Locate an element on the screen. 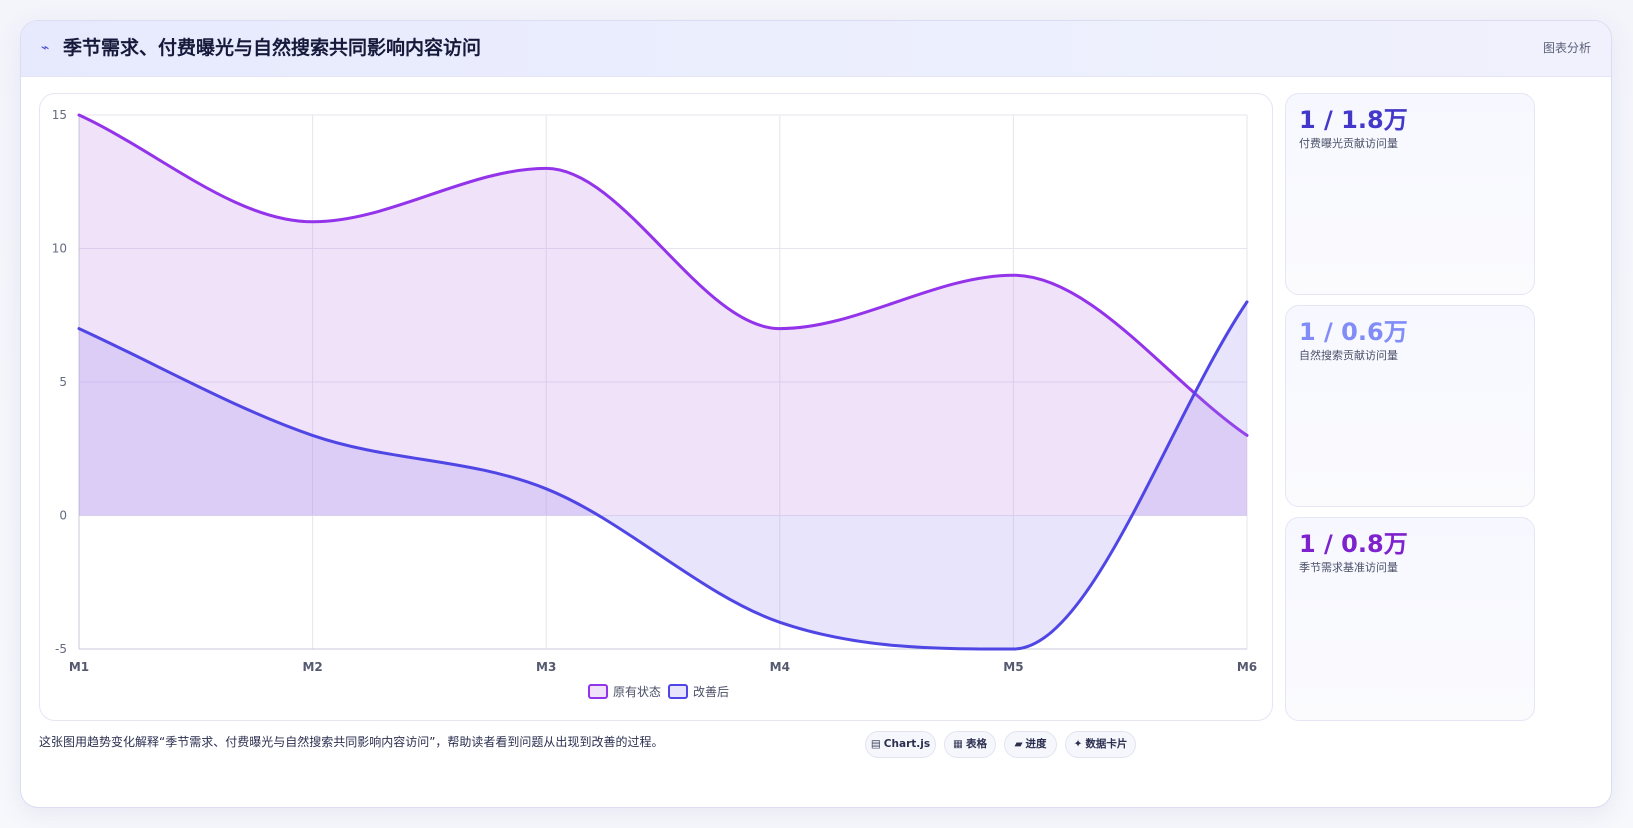 This screenshot has height=828, width=1633. x-tick-label: M4 is located at coordinates (780, 667).